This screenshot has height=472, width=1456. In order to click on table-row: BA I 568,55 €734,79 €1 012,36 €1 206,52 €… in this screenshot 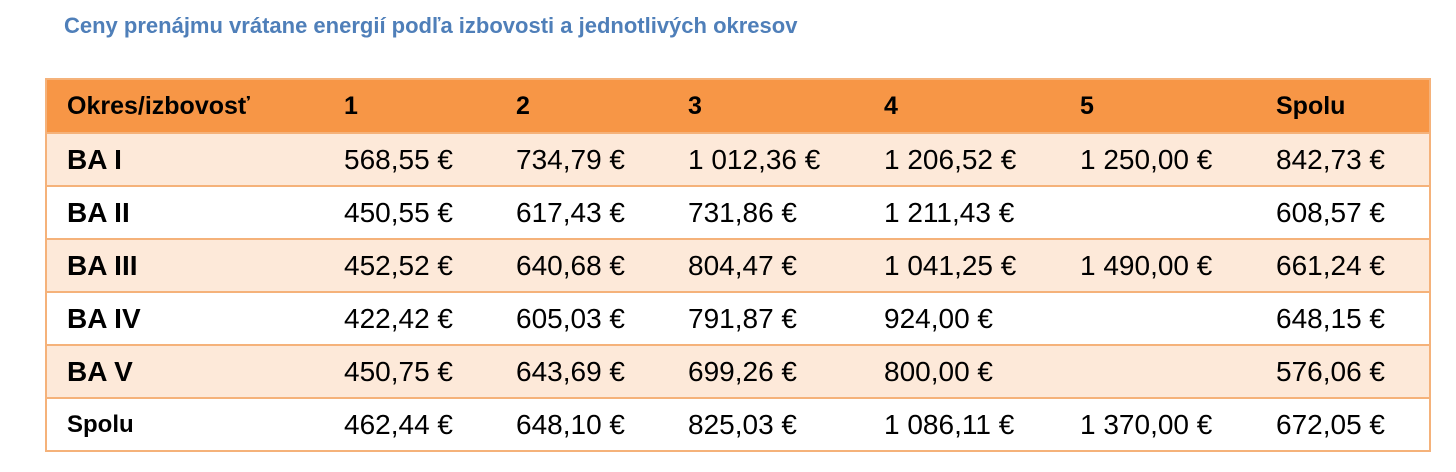, I will do `click(738, 159)`.